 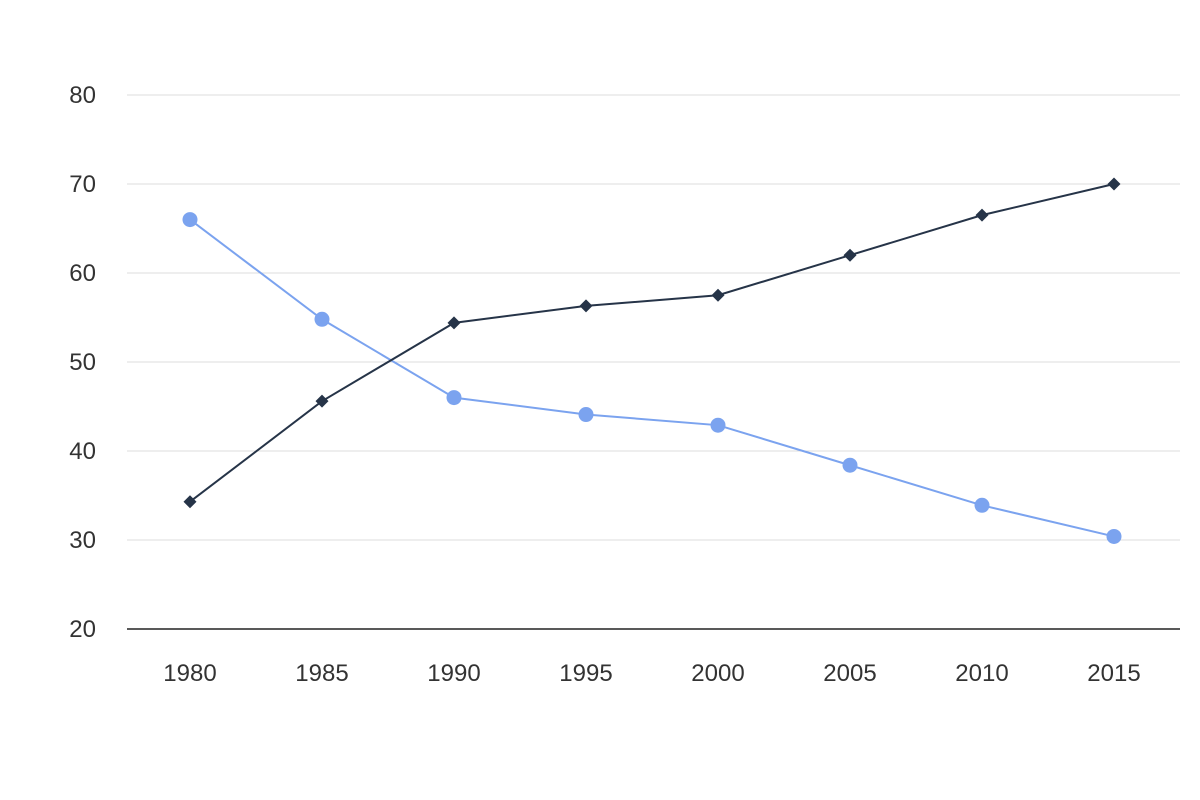 I want to click on x-tick-label: 1995, so click(x=585, y=673).